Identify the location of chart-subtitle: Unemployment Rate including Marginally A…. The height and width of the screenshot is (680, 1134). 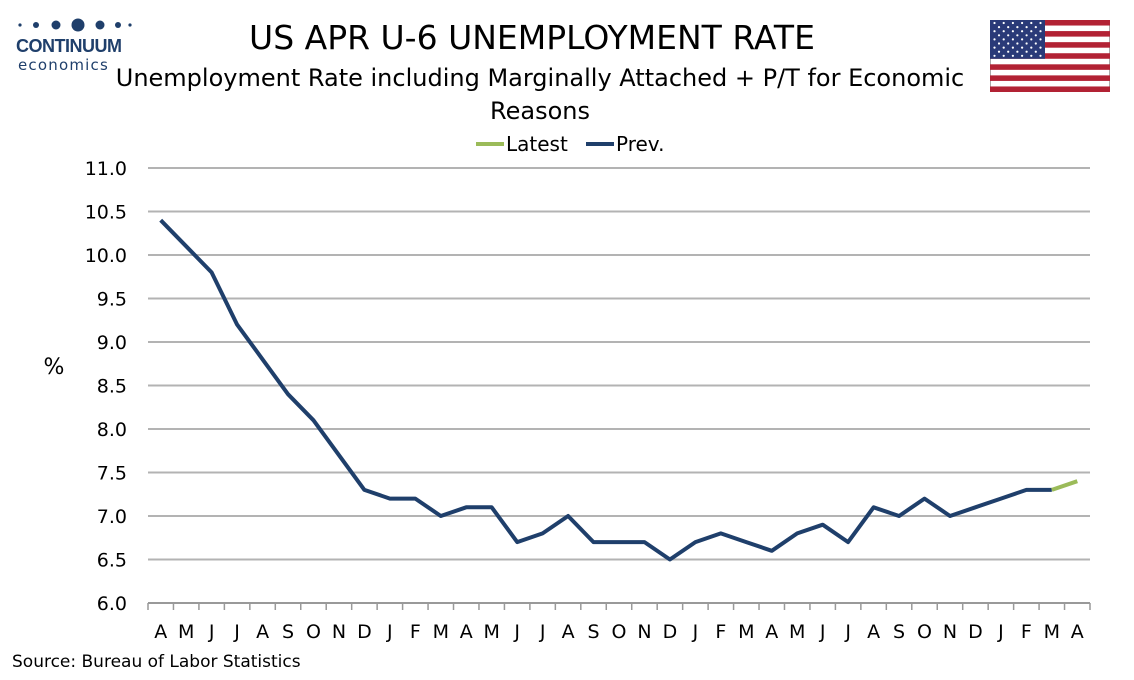
(540, 94).